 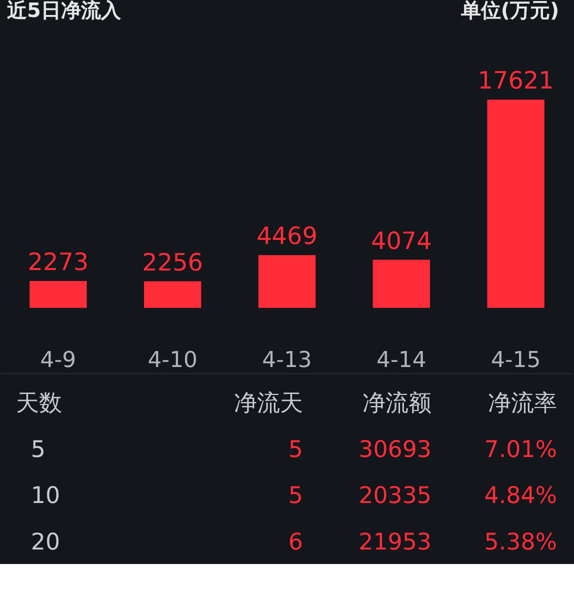 What do you see at coordinates (287, 236) in the screenshot?
I see `data-label: 4469` at bounding box center [287, 236].